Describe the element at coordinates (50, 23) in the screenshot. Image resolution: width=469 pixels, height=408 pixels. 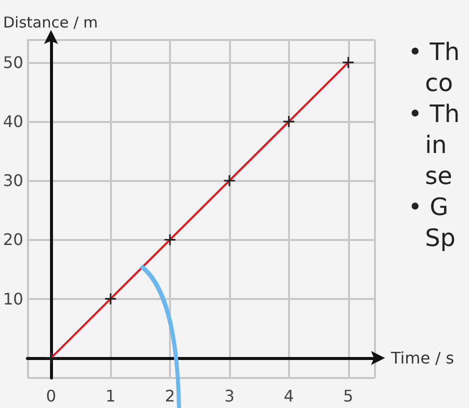
I see `y-axis-title: Distance / m` at that location.